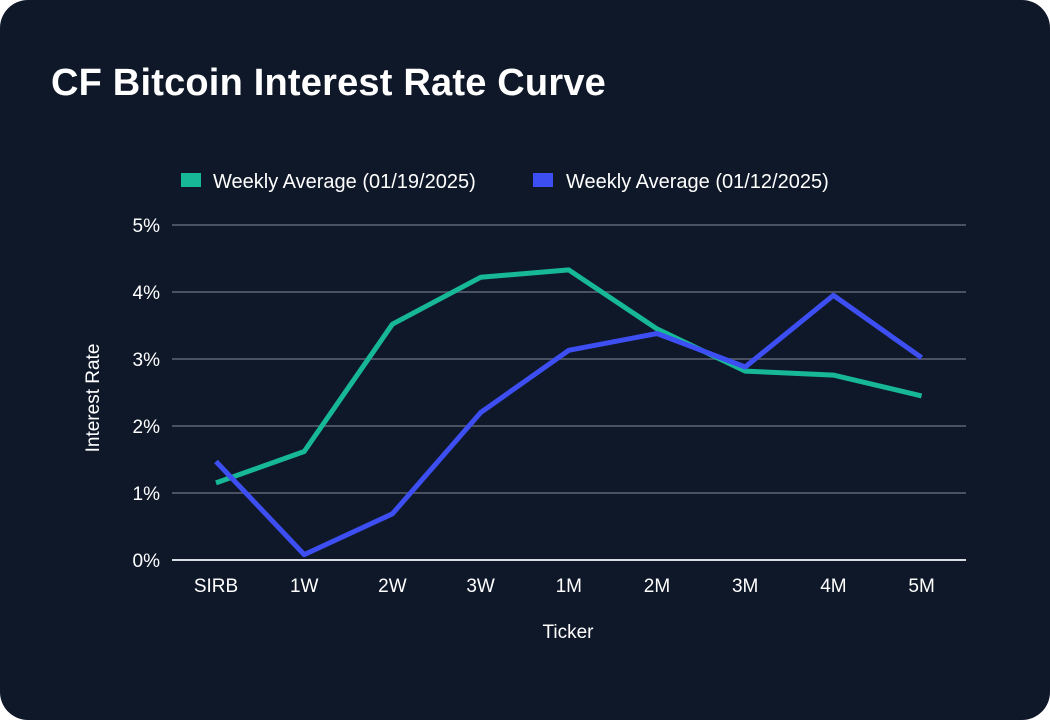 The height and width of the screenshot is (720, 1050). I want to click on legend-label-2: Weekly Average (01/12/2025), so click(697, 182).